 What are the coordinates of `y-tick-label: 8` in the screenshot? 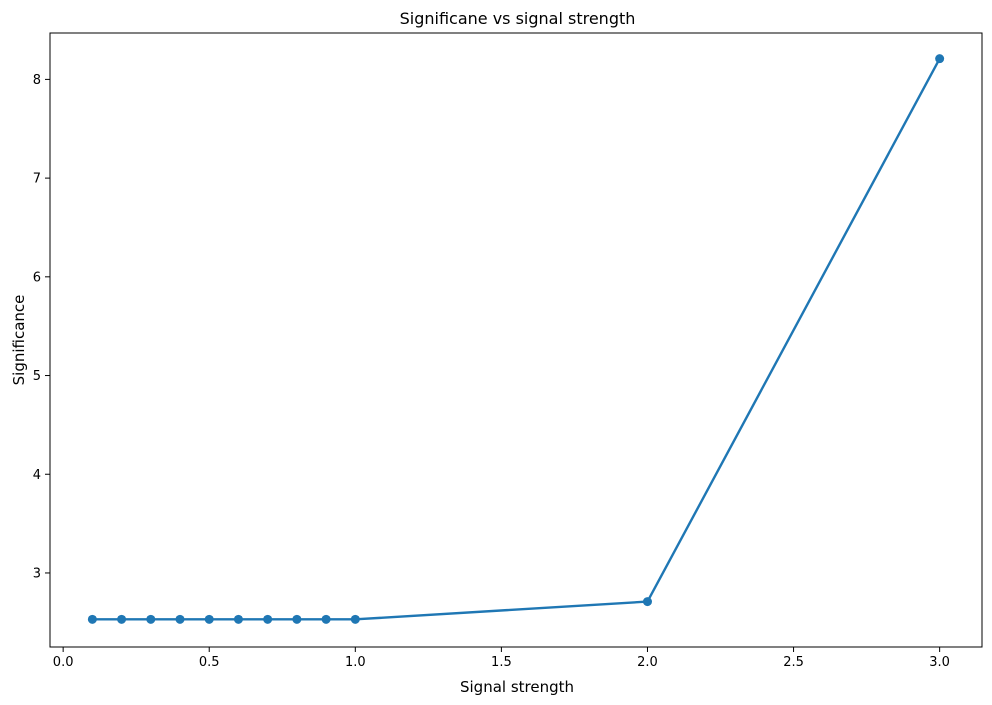 It's located at (37, 80).